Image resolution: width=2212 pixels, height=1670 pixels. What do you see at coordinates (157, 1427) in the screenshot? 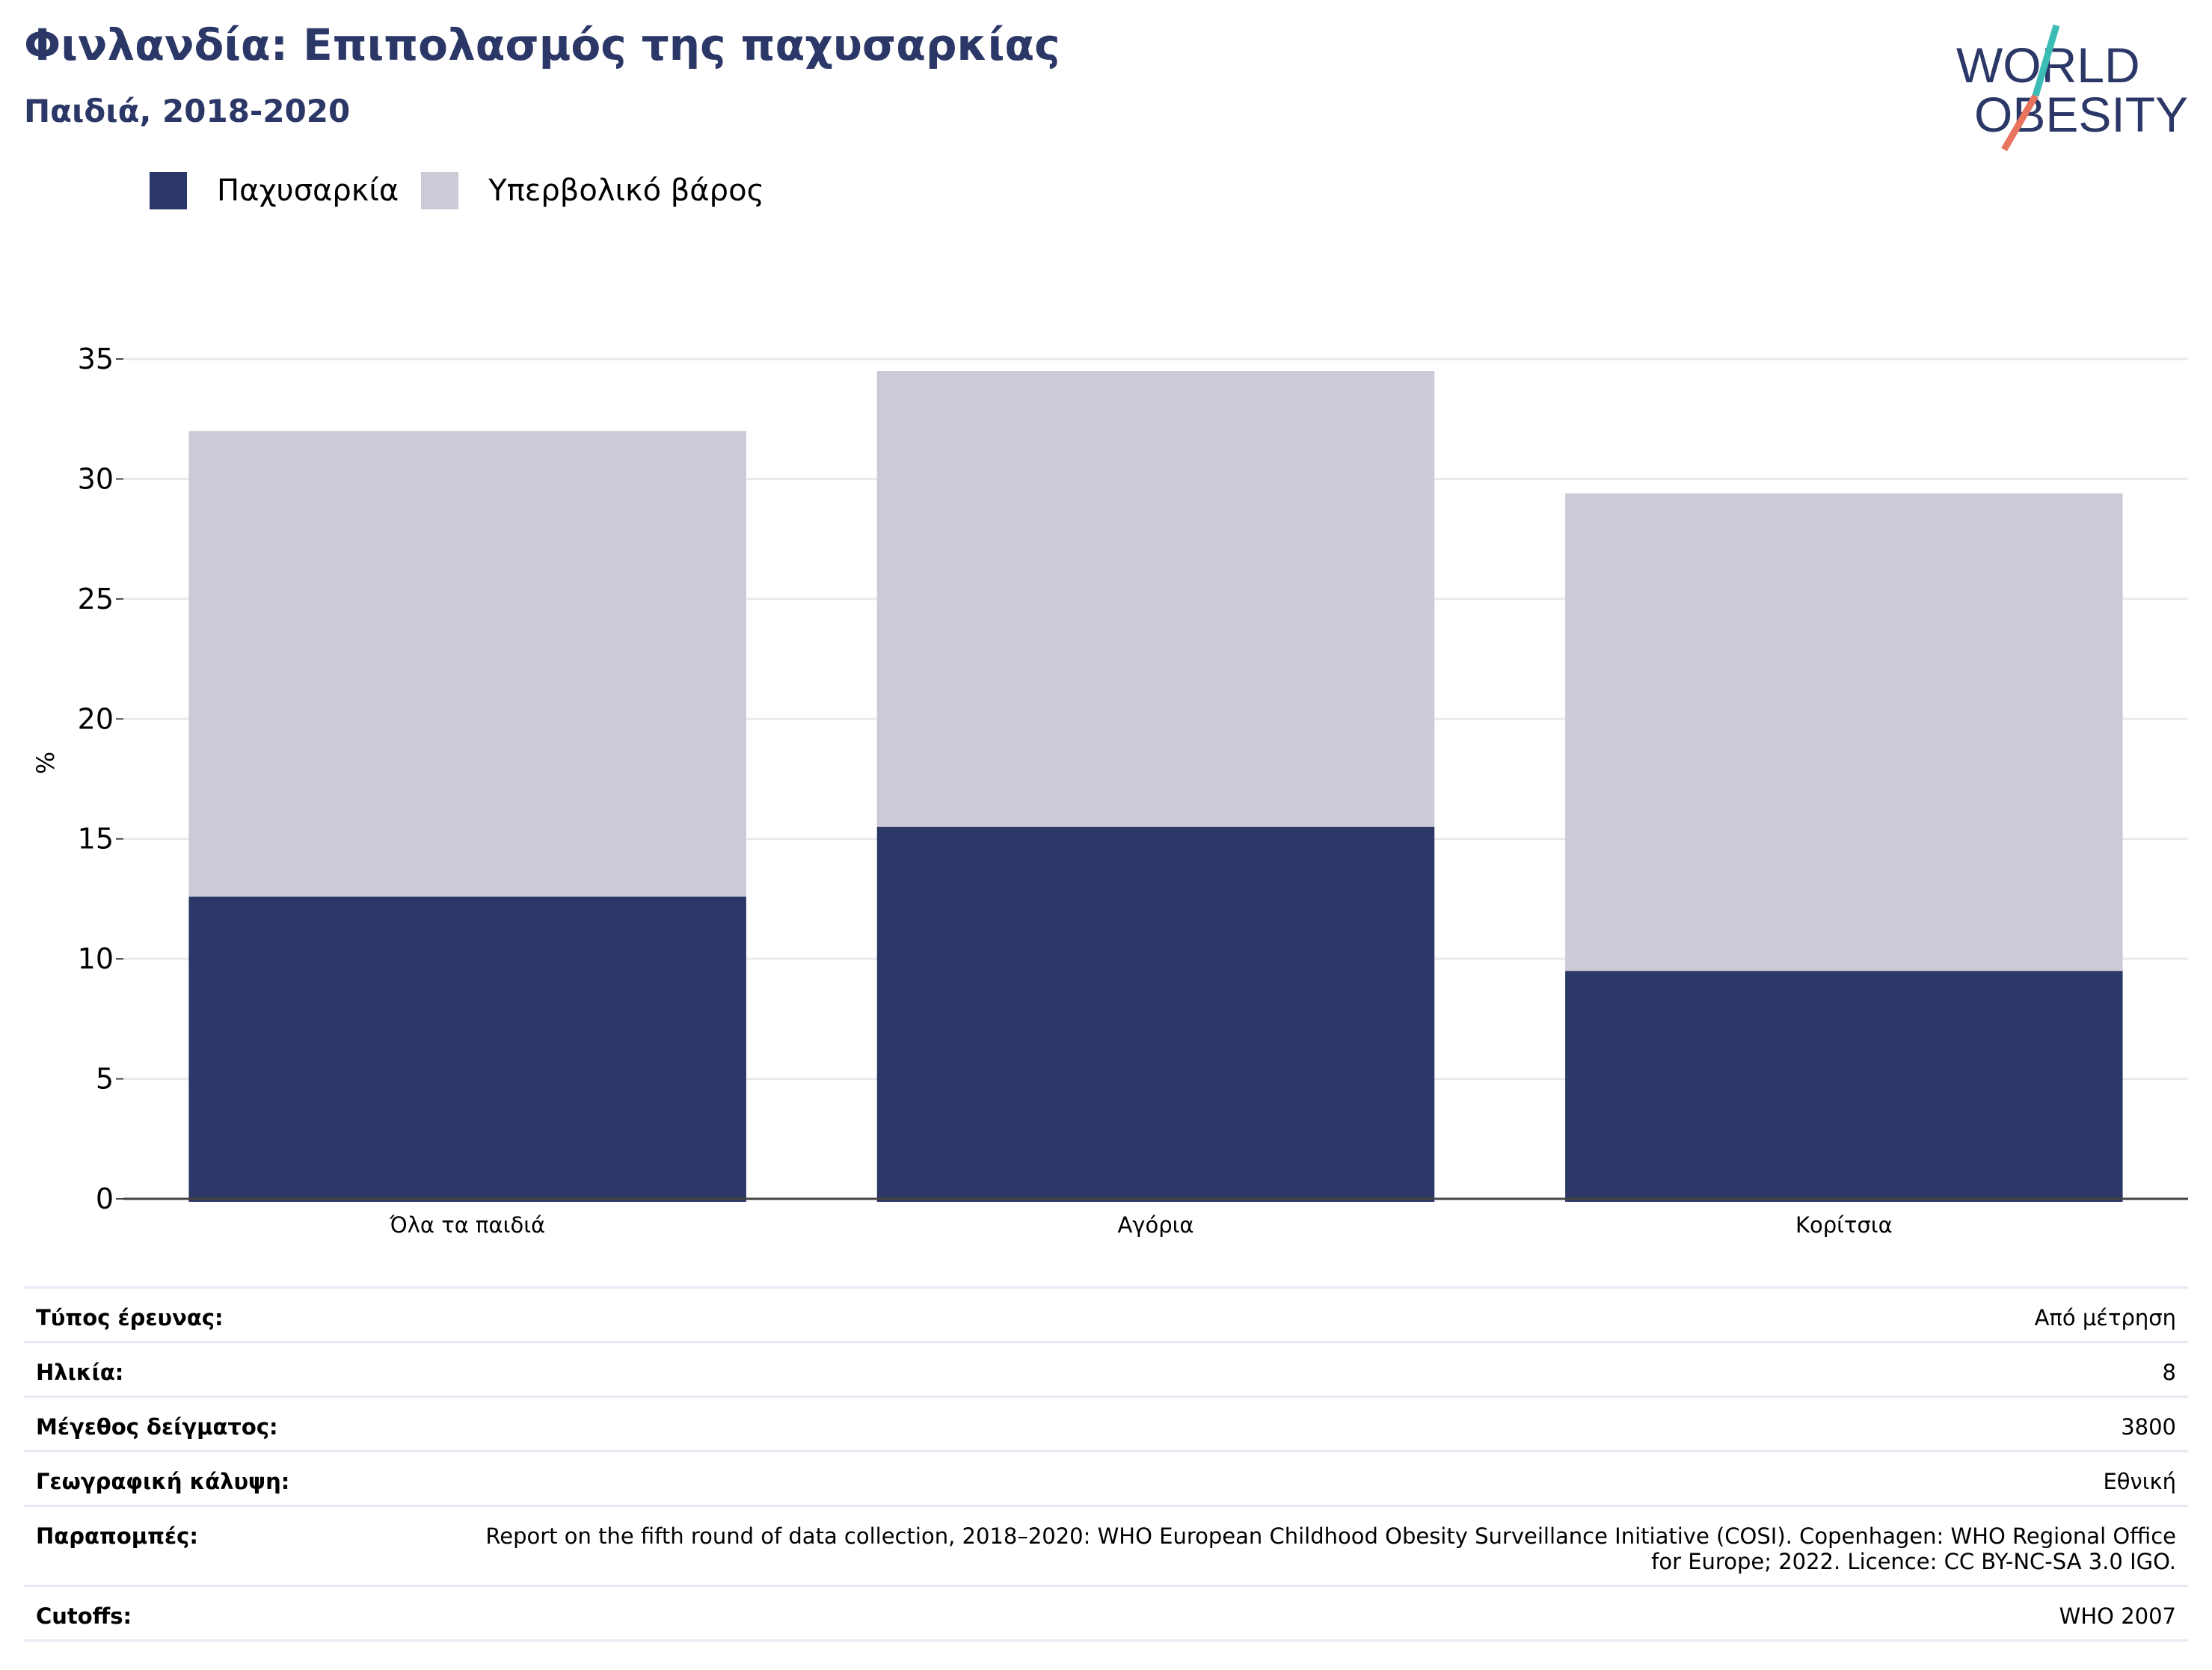
I see `info-label: Μέγεθος δείγματος:` at bounding box center [157, 1427].